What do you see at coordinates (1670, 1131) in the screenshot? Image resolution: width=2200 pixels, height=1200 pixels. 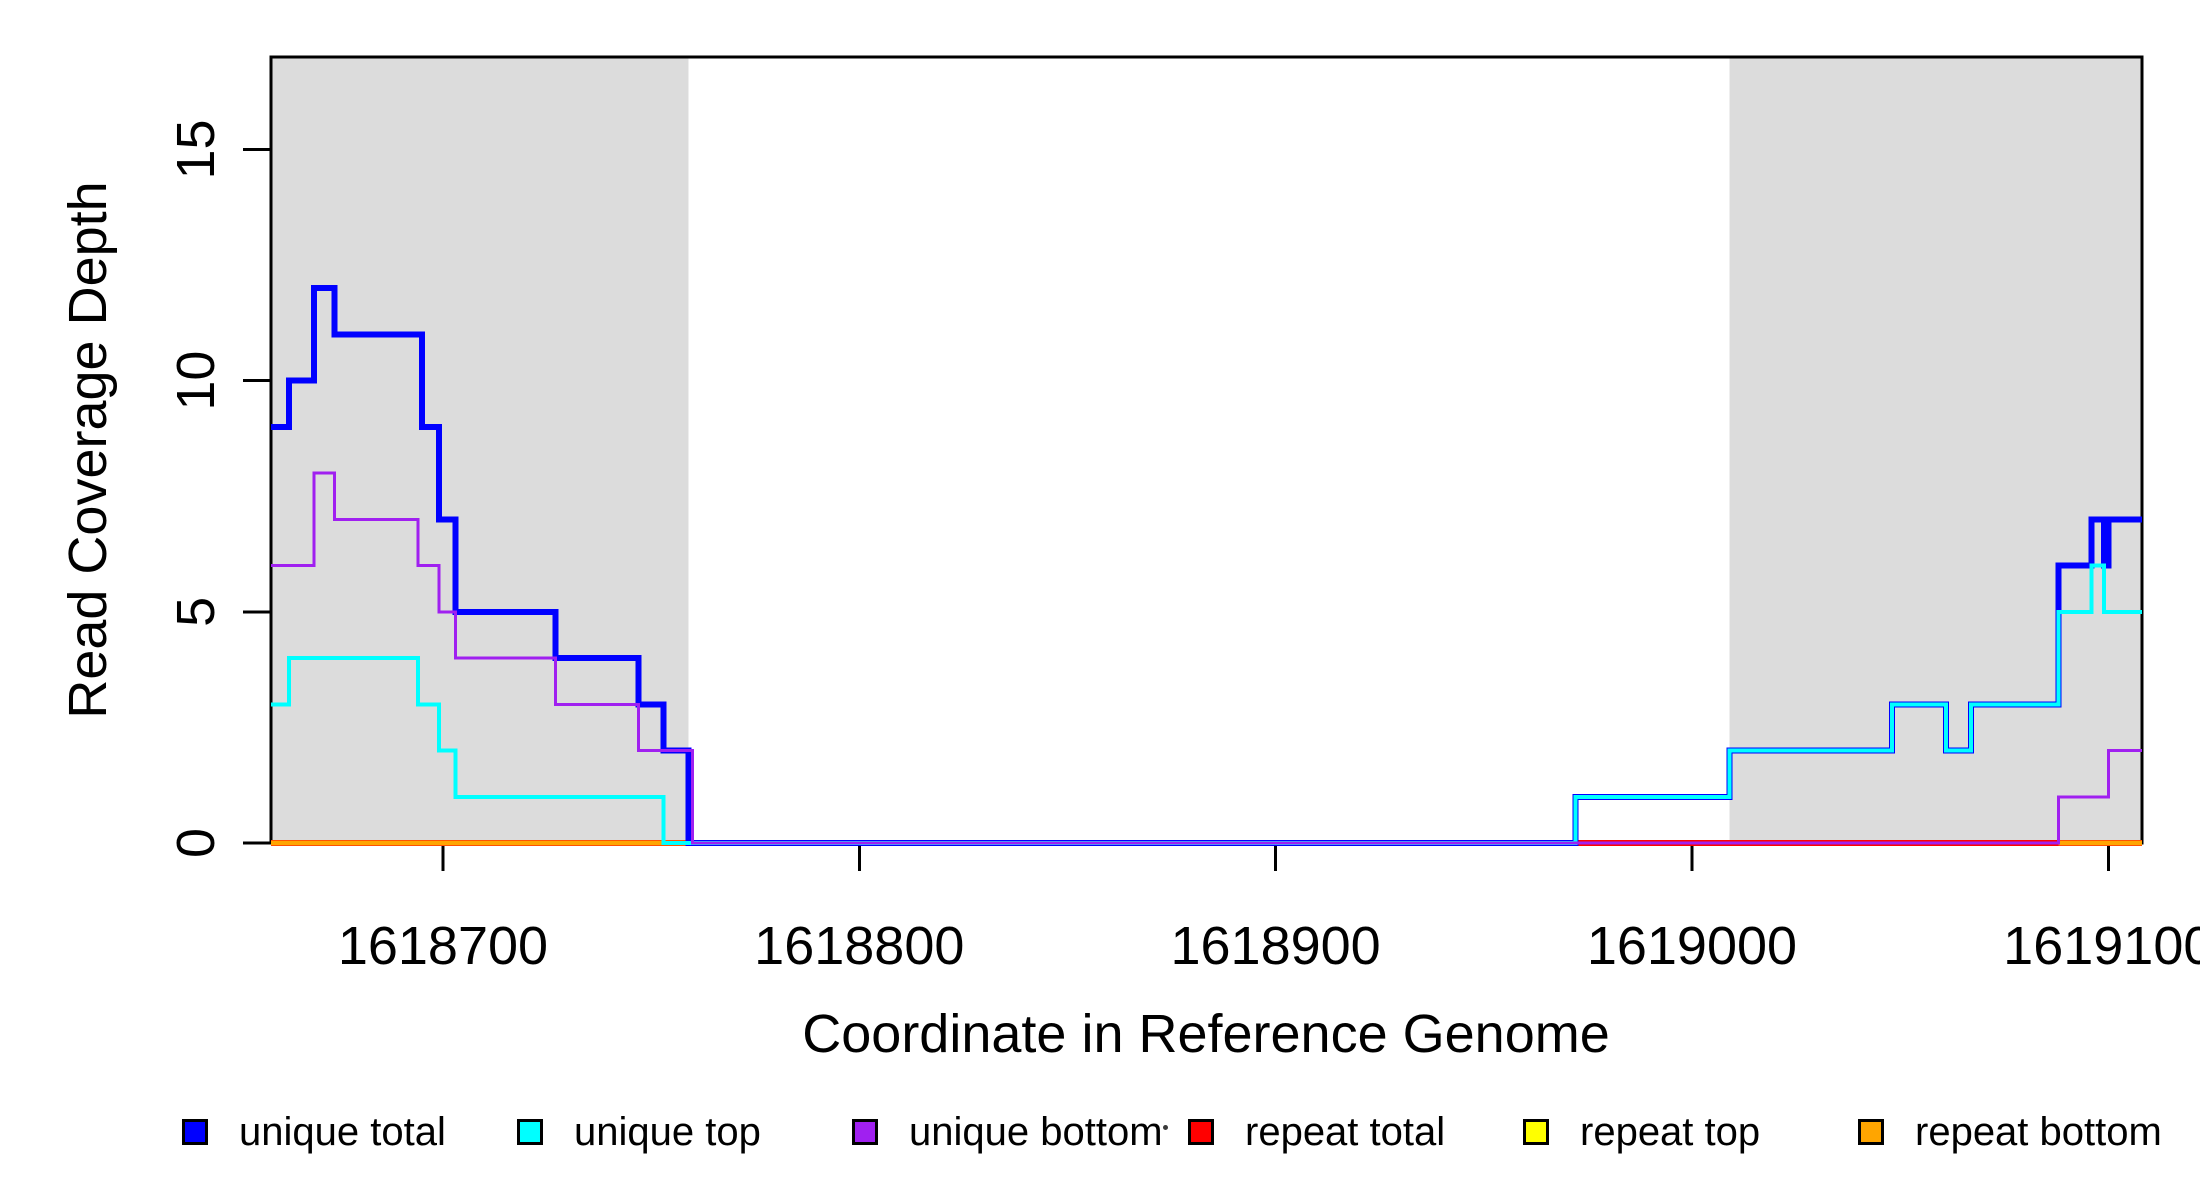 I see `legend-label: repeat top` at bounding box center [1670, 1131].